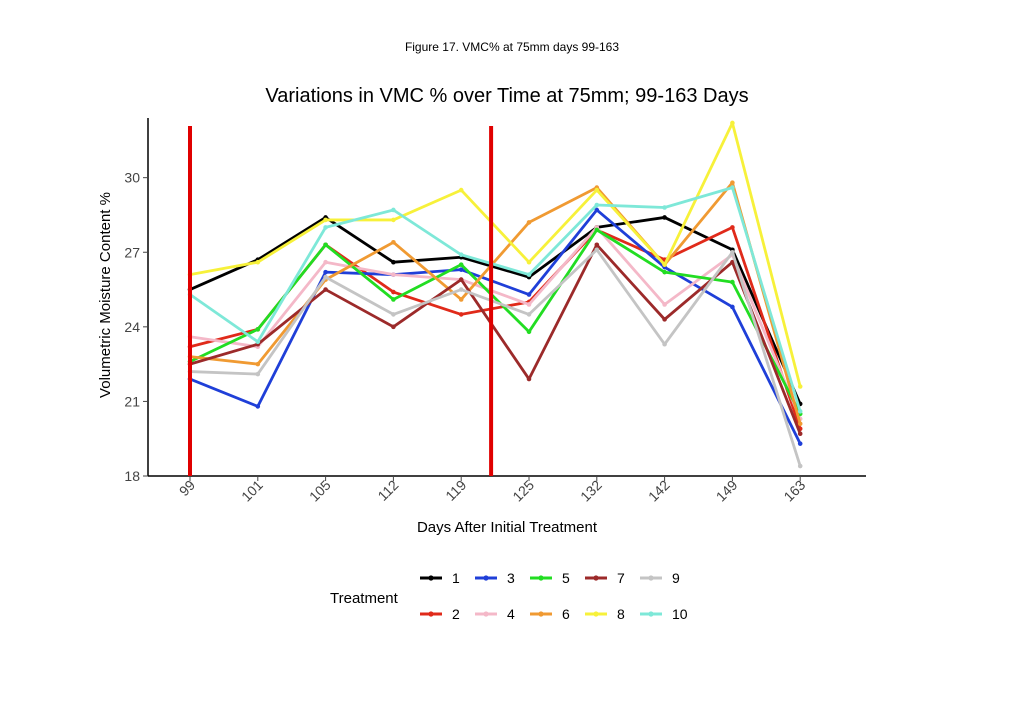  I want to click on x-tick-label: 112, so click(387, 490).